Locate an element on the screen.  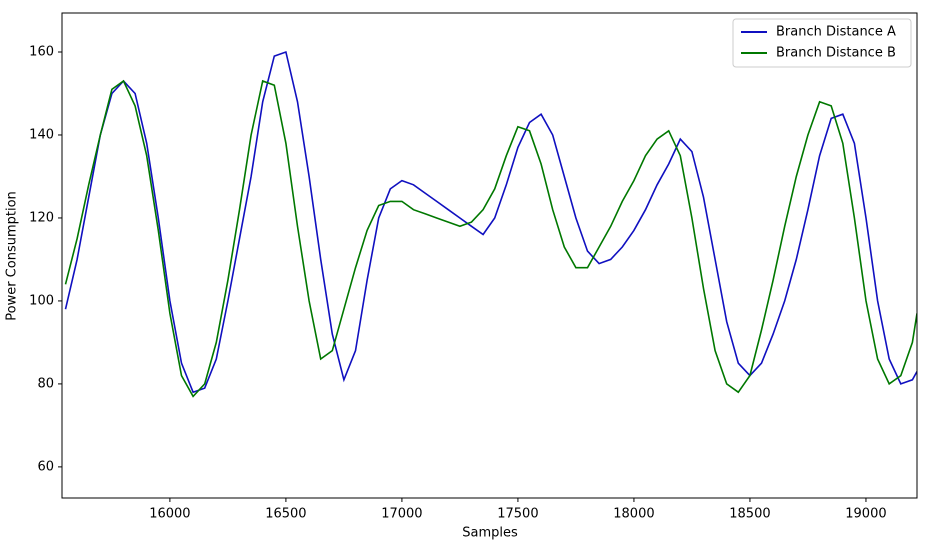
y-tick-label: 80 is located at coordinates (45, 383).